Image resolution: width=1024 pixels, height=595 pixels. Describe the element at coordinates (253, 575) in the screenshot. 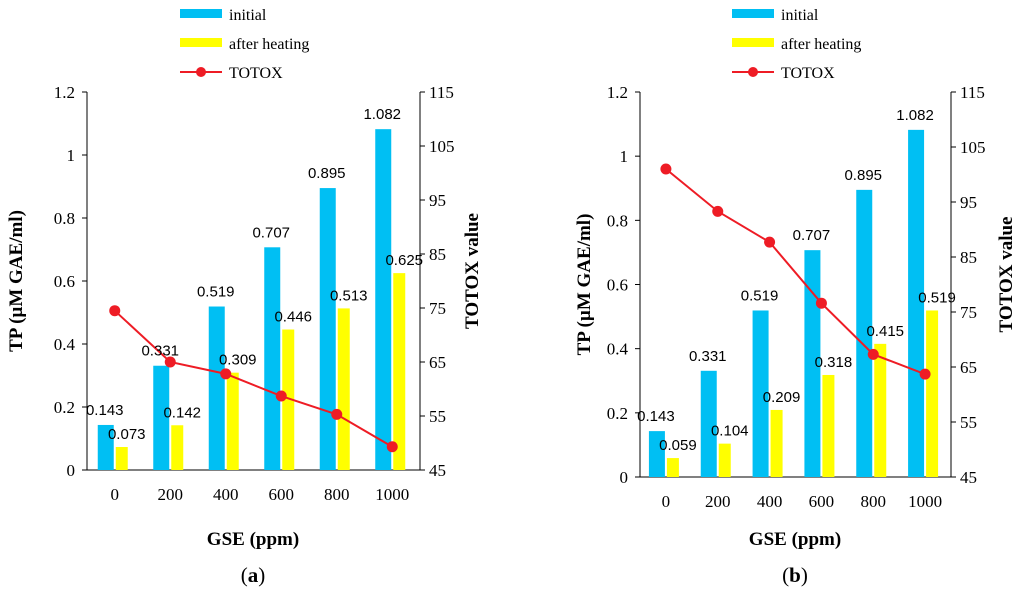

I see `panel-label: (a)` at that location.